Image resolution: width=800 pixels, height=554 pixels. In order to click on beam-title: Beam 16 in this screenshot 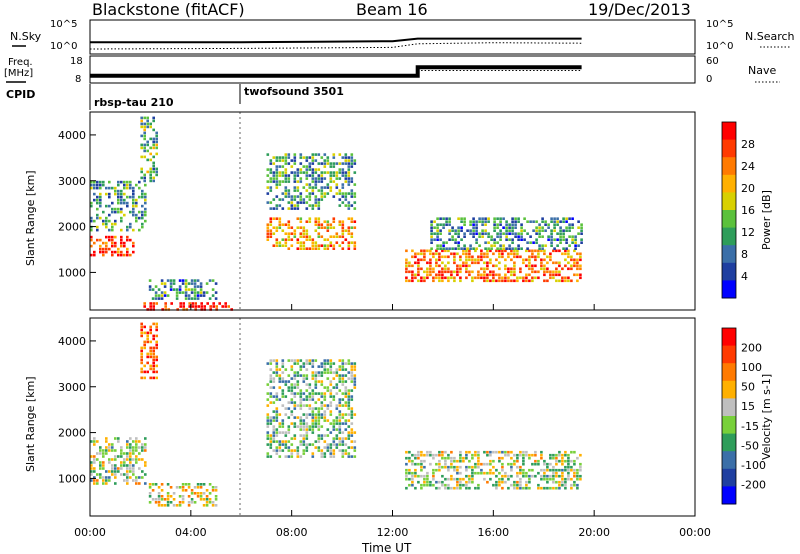, I will do `click(392, 9)`.